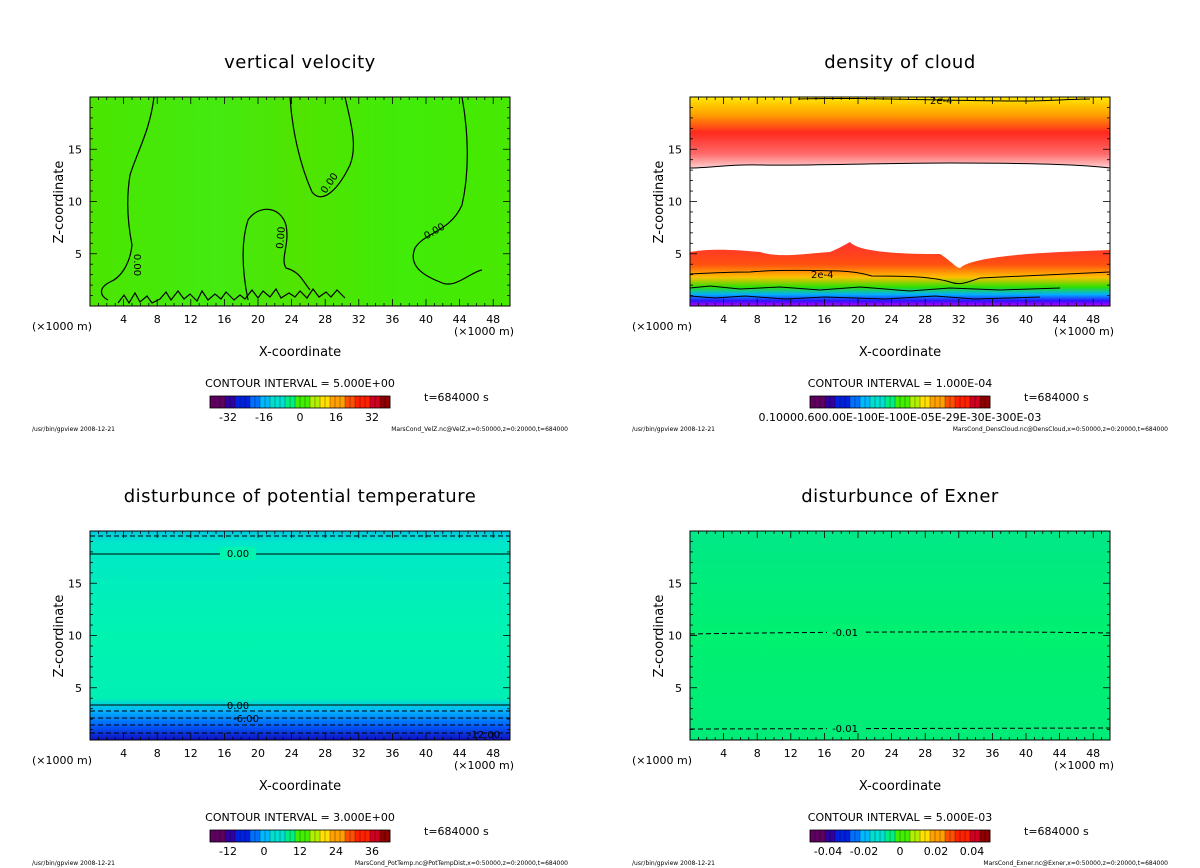 This screenshot has width=1200, height=868. What do you see at coordinates (1060, 319) in the screenshot?
I see `x-tick-label: 44` at bounding box center [1060, 319].